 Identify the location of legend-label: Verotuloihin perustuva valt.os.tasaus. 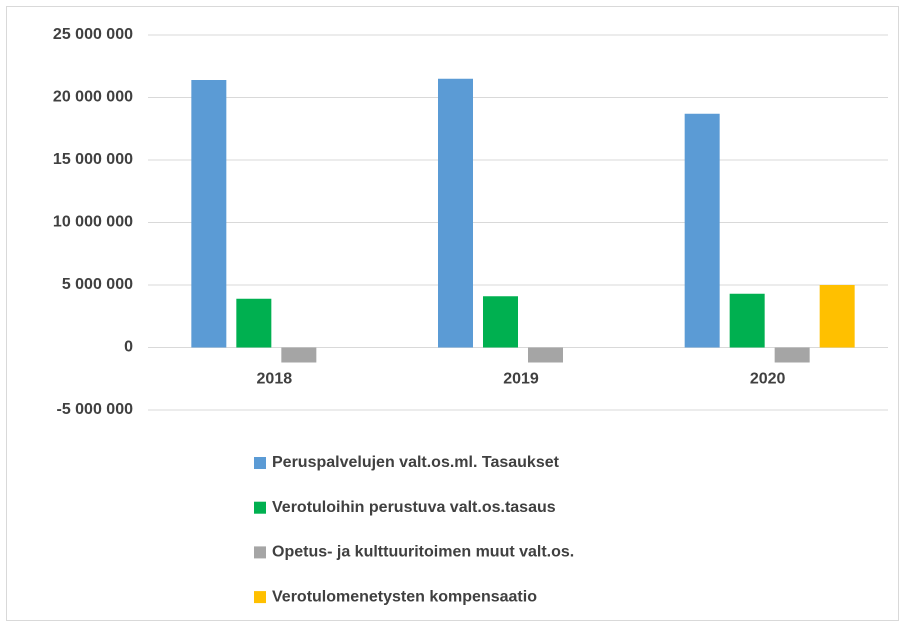
(414, 507).